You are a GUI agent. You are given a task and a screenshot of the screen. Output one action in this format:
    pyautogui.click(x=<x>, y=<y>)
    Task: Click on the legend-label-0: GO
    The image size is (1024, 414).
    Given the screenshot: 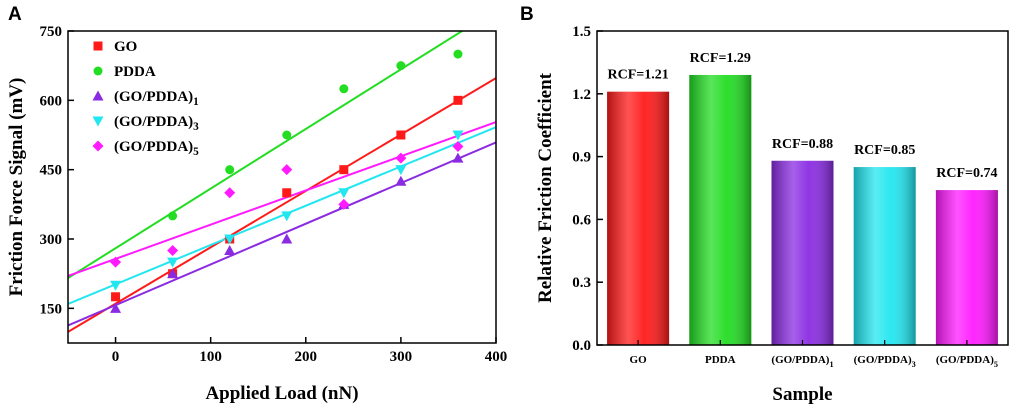 What is the action you would take?
    pyautogui.click(x=125, y=47)
    